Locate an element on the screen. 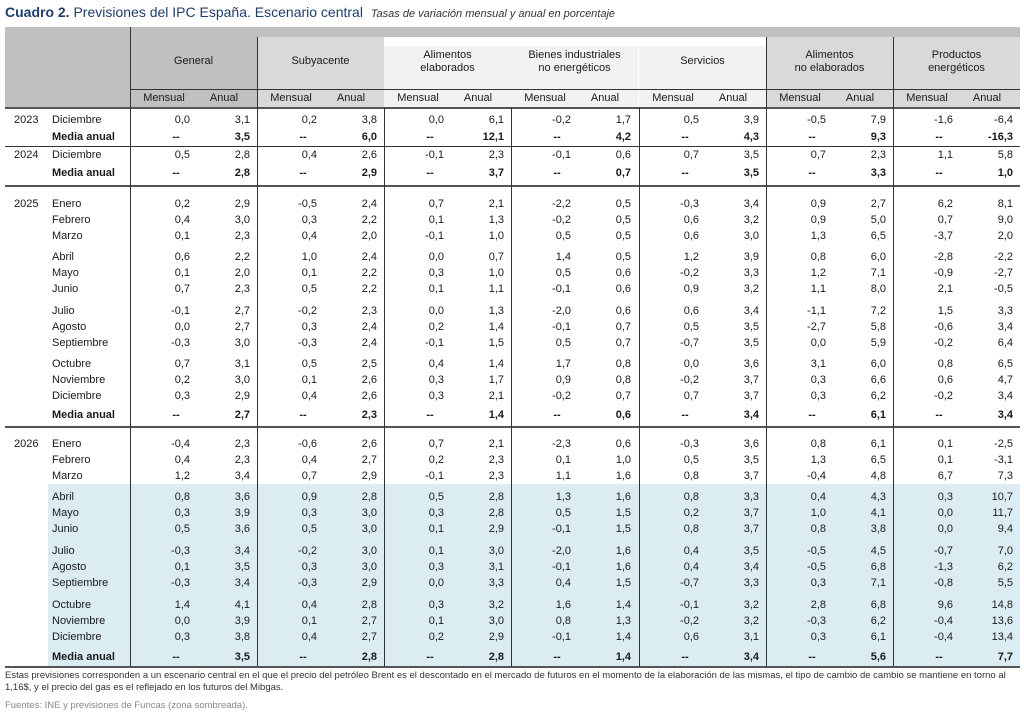  cell-monthly: -0,4 is located at coordinates (816, 476).